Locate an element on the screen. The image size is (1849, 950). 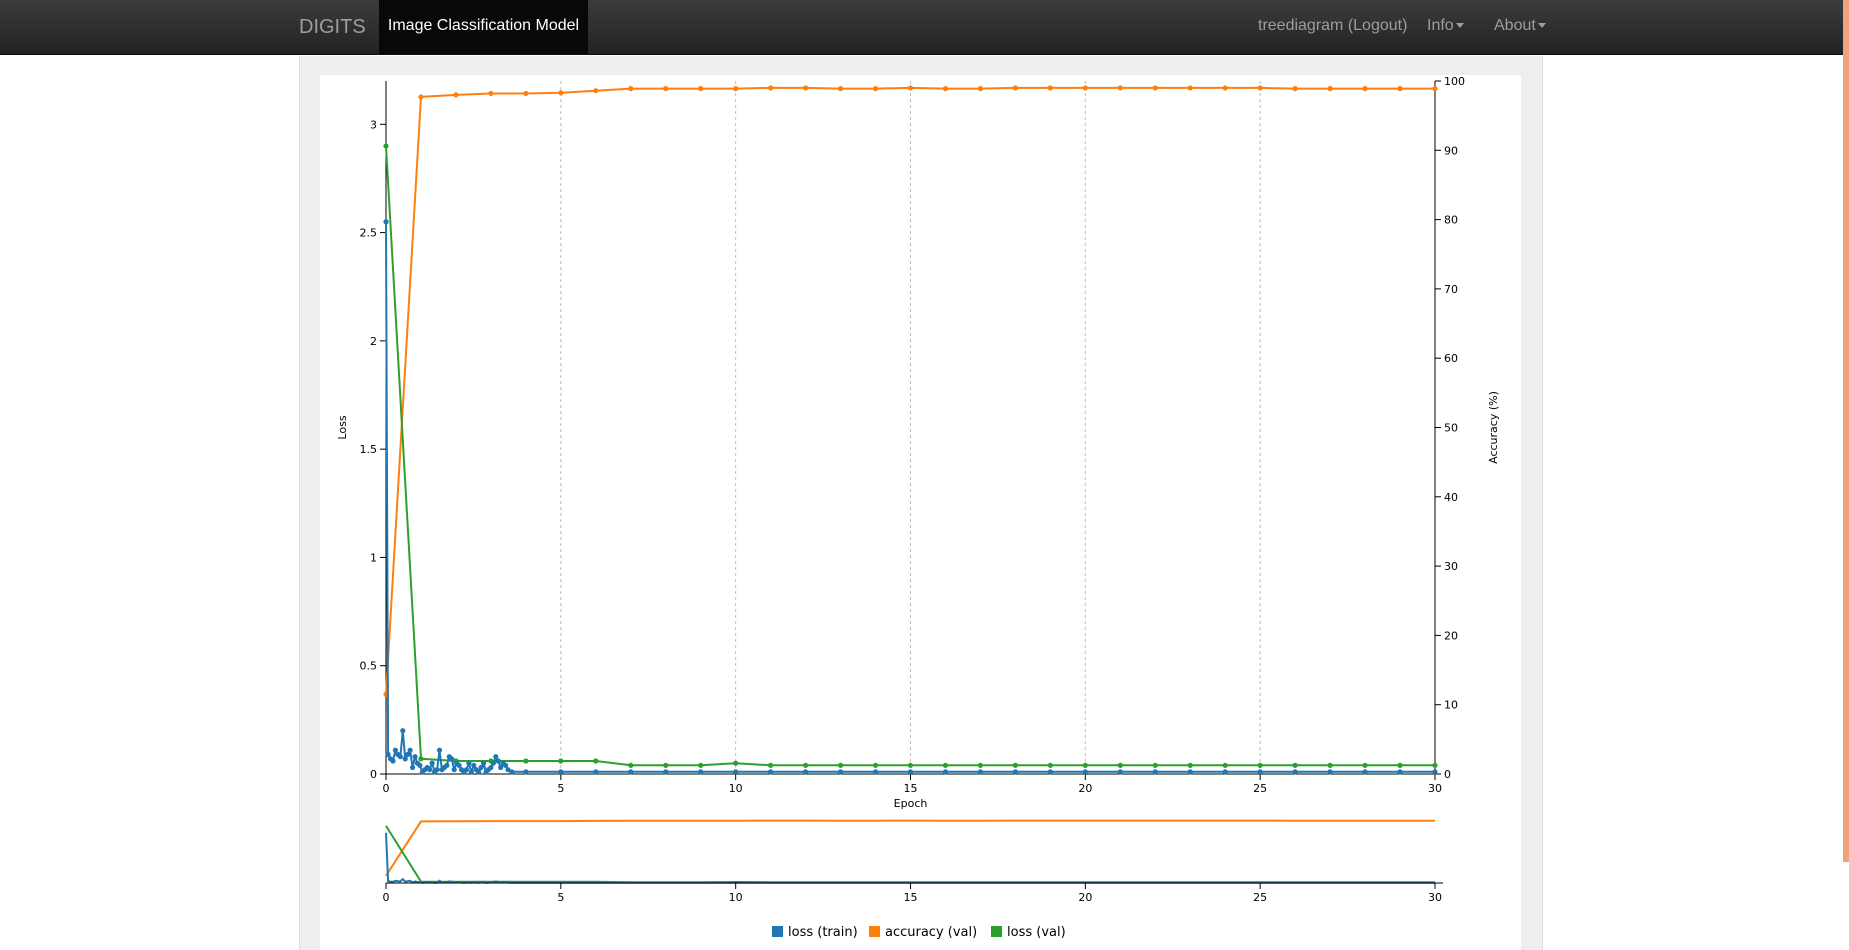
overview-x-tick-label: 30 is located at coordinates (1435, 897).